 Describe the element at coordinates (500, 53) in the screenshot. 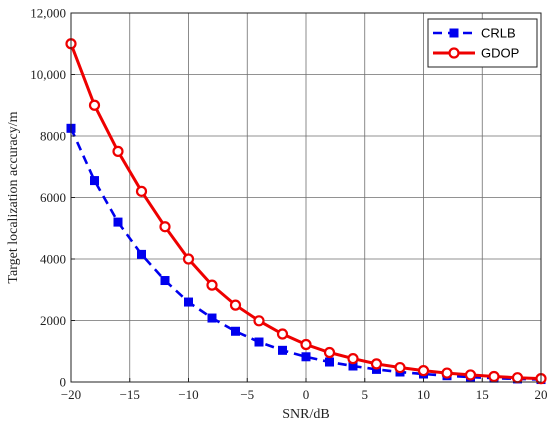

I see `legend-label-gdop: GDOP` at that location.